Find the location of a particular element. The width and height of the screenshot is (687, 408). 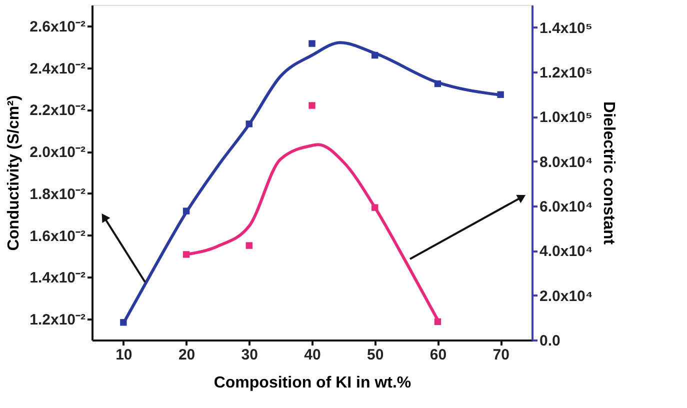

y-axis-title: Conductivity (S/cm²) is located at coordinates (14, 173).